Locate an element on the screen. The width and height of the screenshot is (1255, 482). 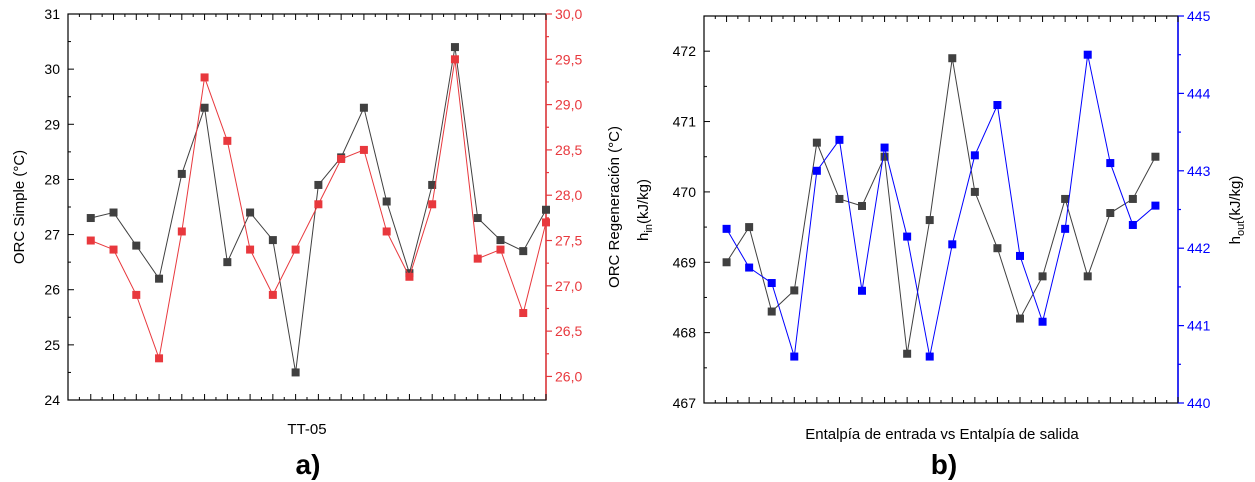
y-left-tick-label: 25 is located at coordinates (52, 345).